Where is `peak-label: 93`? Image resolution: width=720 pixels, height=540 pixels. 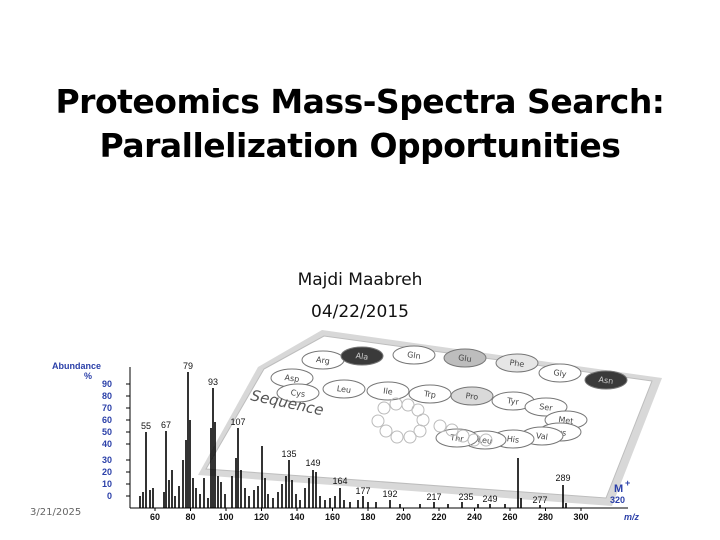 peak-label: 93 is located at coordinates (213, 382).